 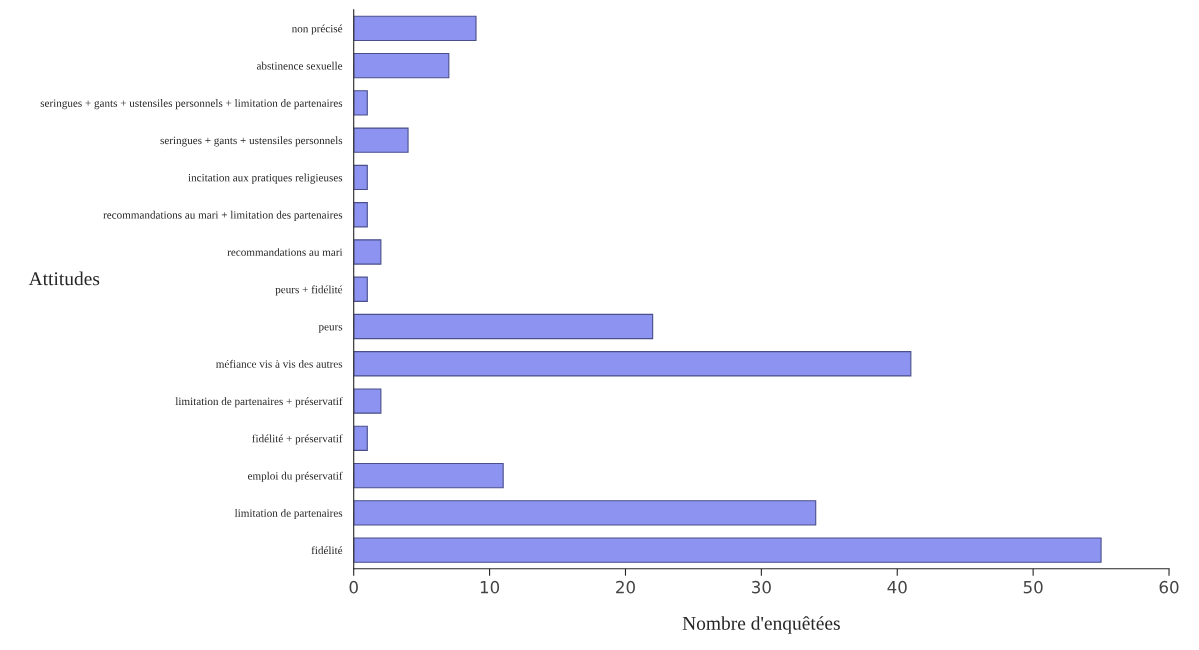 I want to click on x-tick-label: 40, so click(x=897, y=587).